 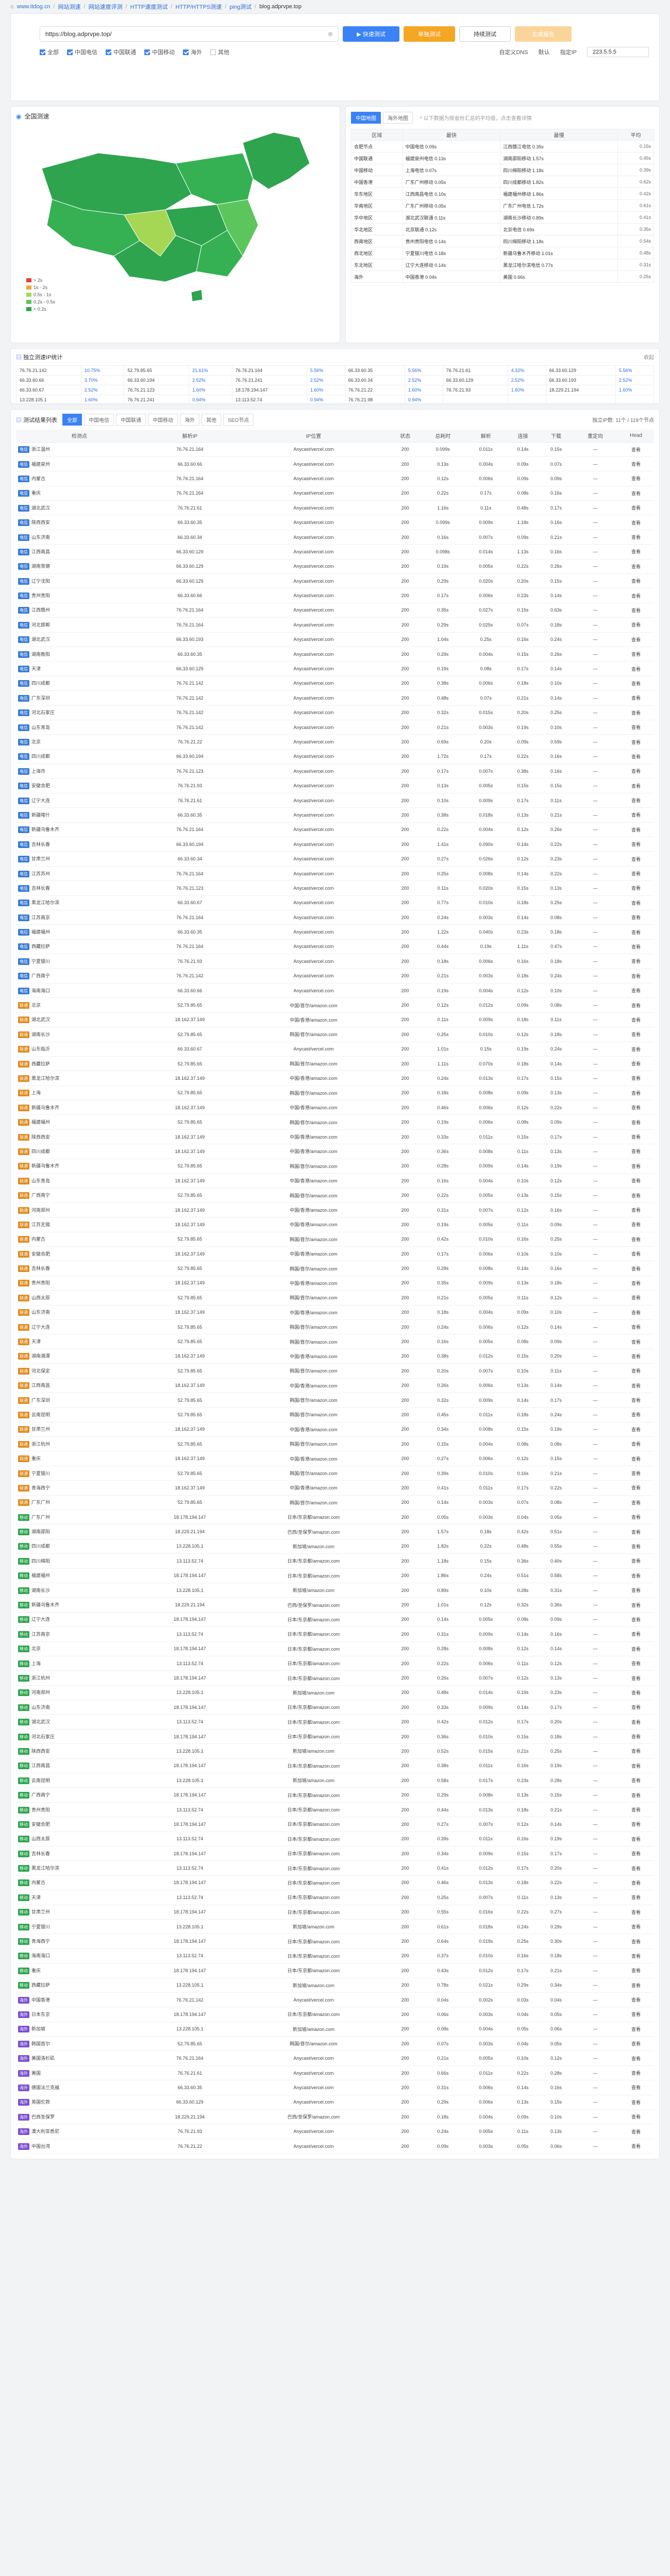 What do you see at coordinates (366, 118) in the screenshot?
I see `tab-china-map: 中国地图` at bounding box center [366, 118].